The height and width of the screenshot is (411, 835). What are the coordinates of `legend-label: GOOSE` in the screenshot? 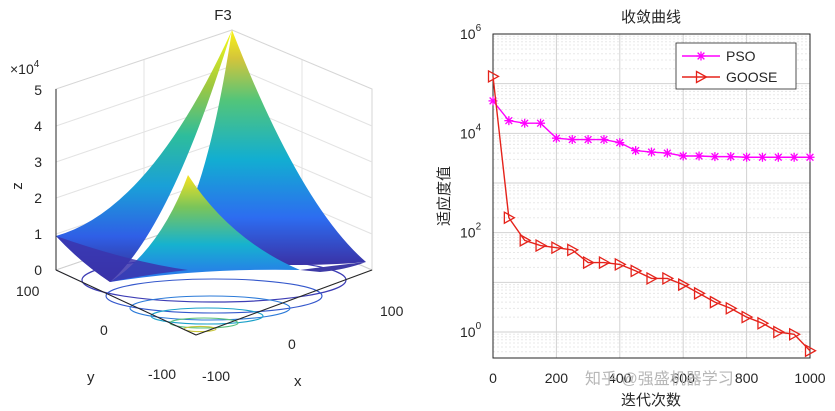 It's located at (751, 77).